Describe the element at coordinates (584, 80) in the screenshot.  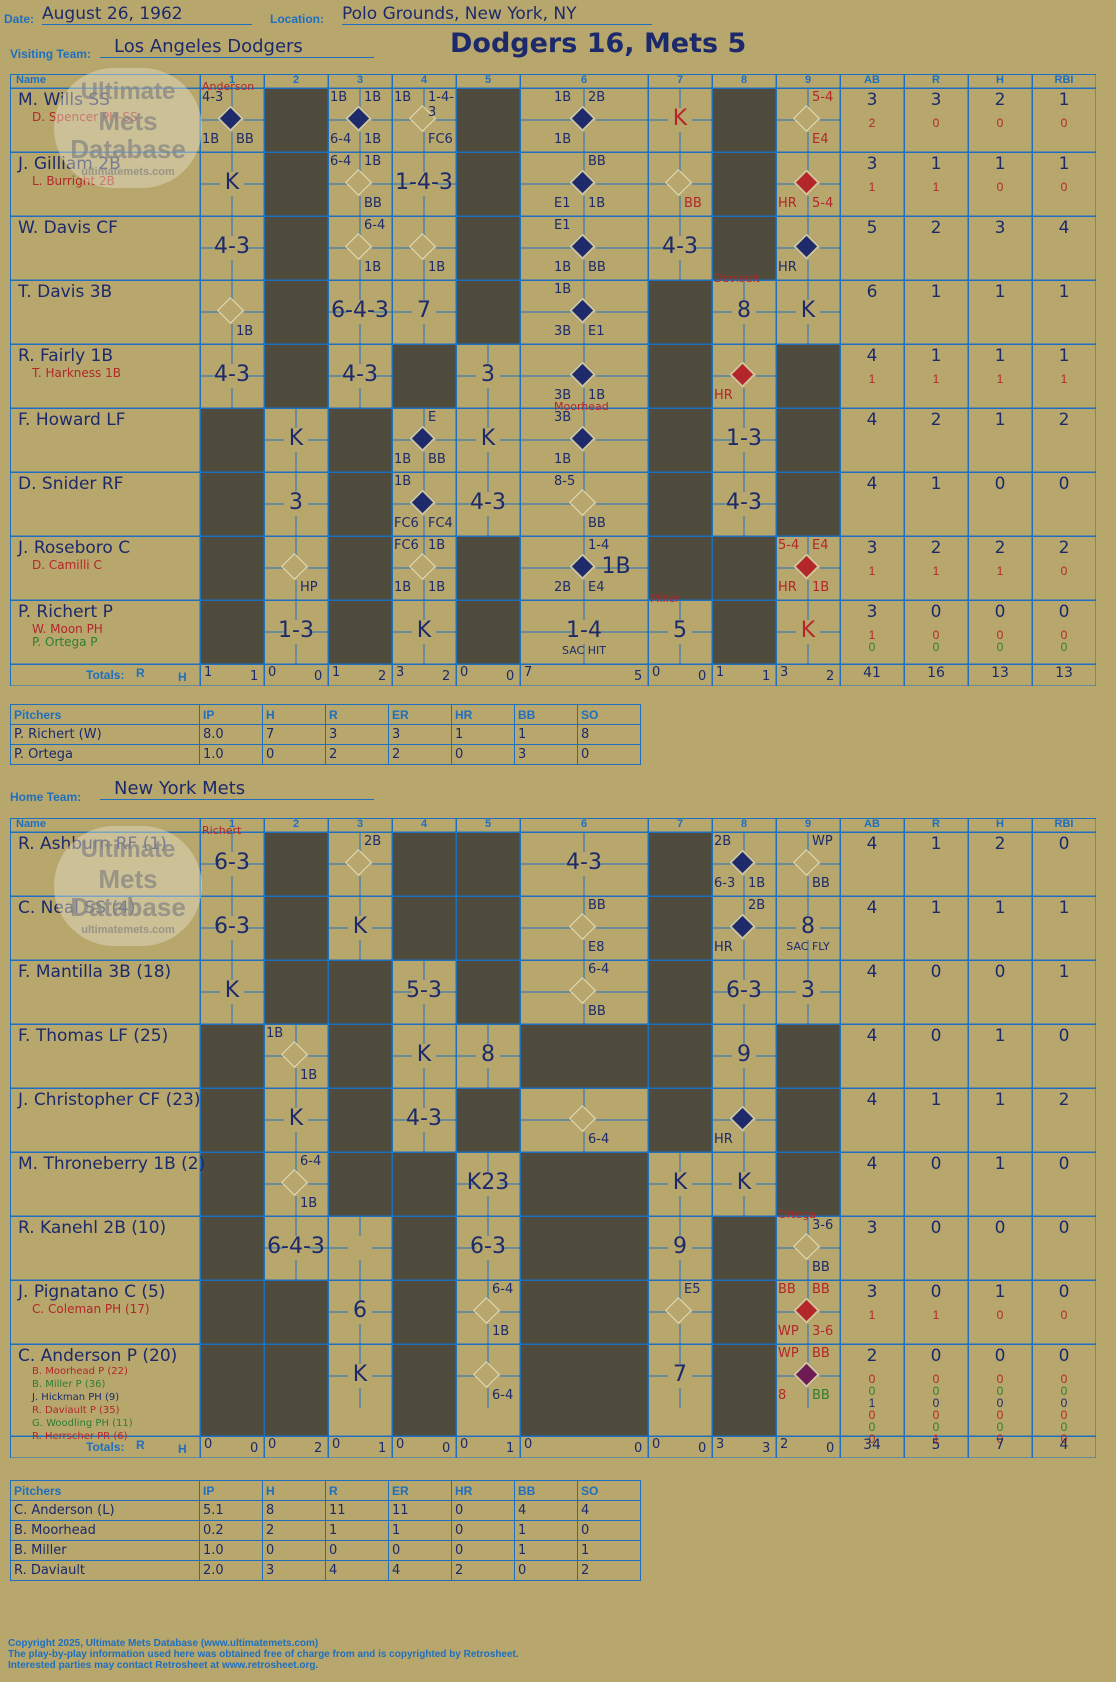
I see `column-header-inning-6: 6` at that location.